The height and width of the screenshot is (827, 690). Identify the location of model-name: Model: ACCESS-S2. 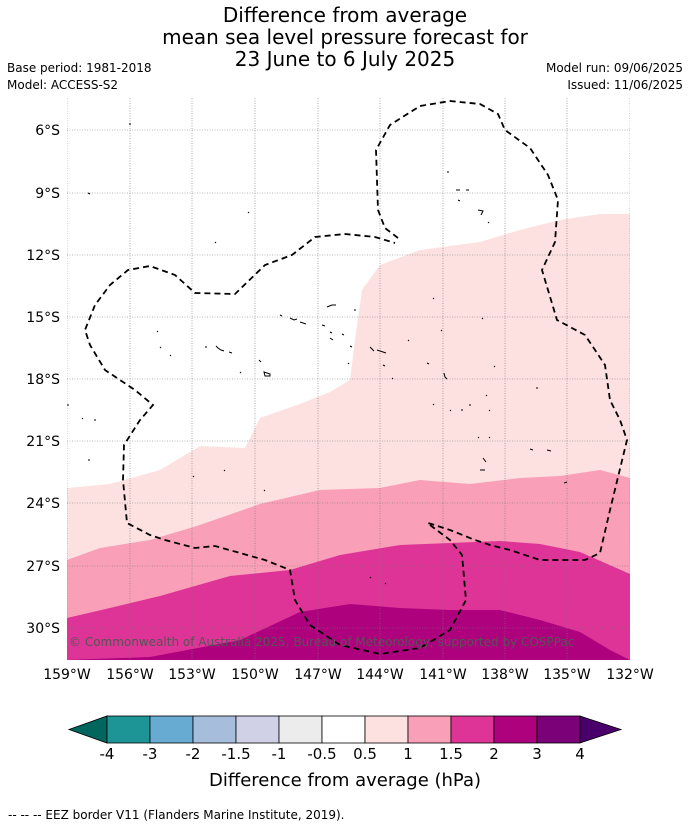
(63, 85).